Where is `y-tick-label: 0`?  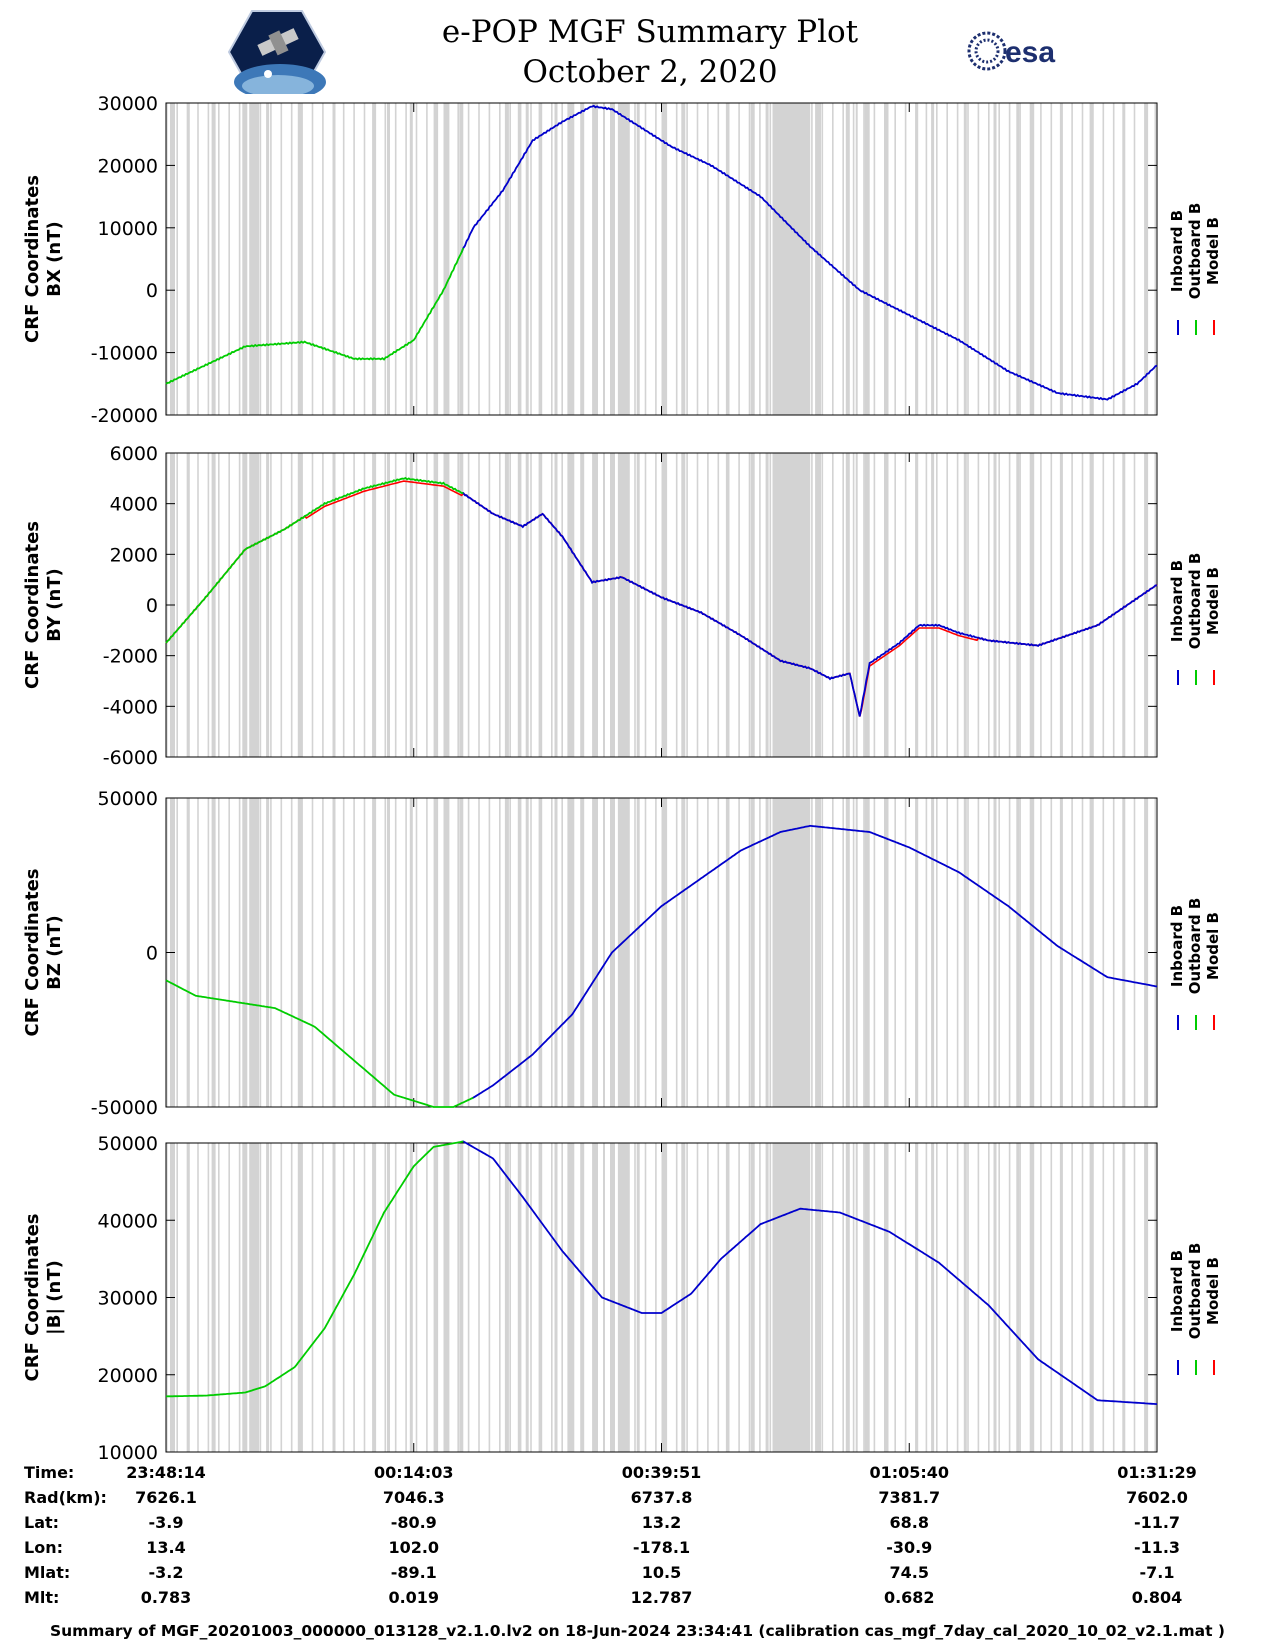 y-tick-label: 0 is located at coordinates (152, 606).